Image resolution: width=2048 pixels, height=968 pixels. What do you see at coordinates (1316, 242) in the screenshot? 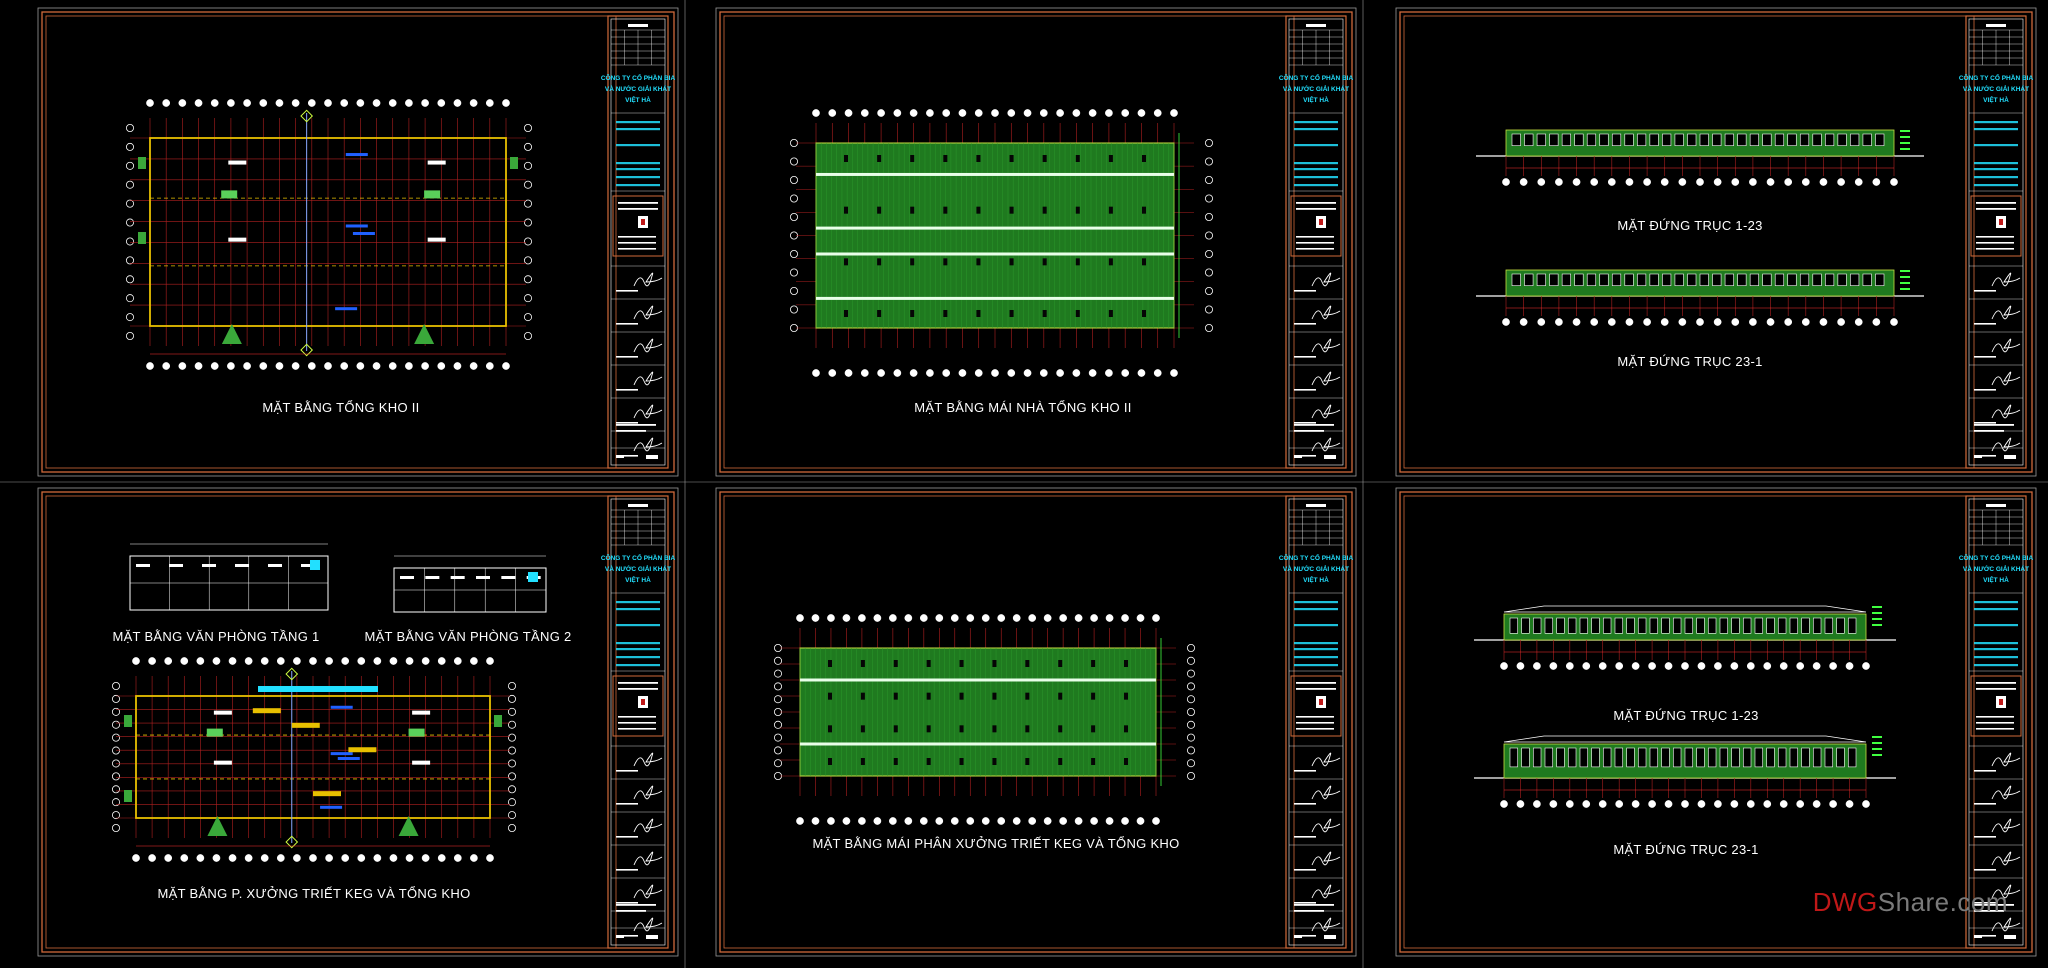
I see `title-block-inner` at bounding box center [1316, 242].